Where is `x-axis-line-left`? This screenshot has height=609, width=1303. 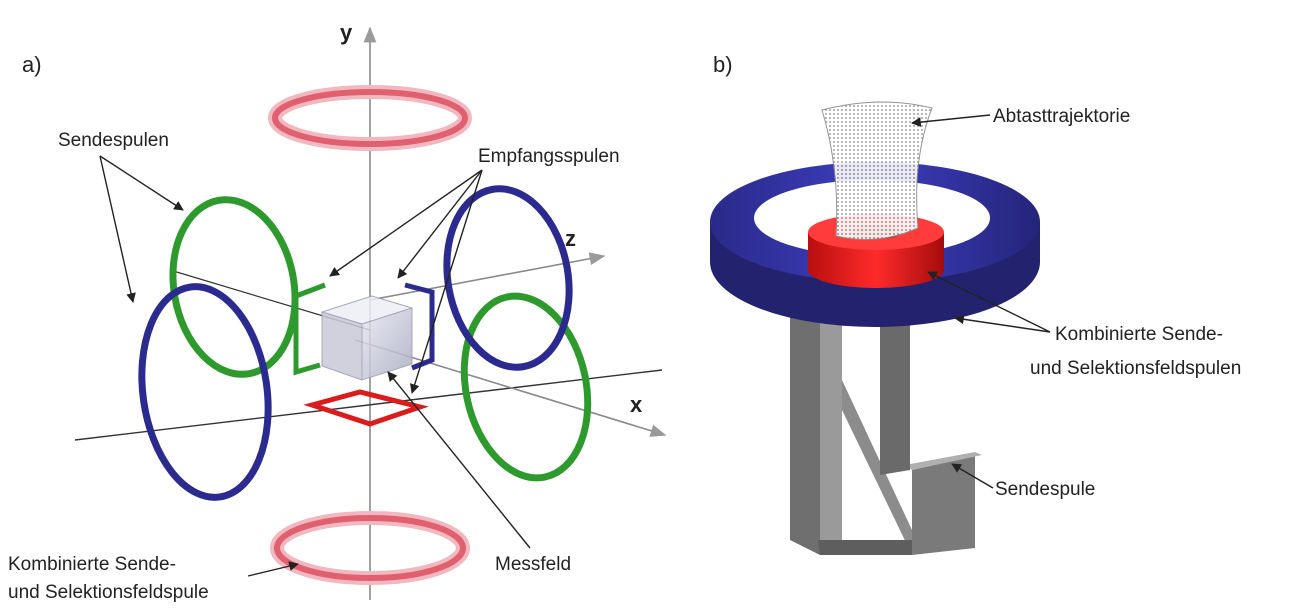
x-axis-line-left is located at coordinates (368, 405).